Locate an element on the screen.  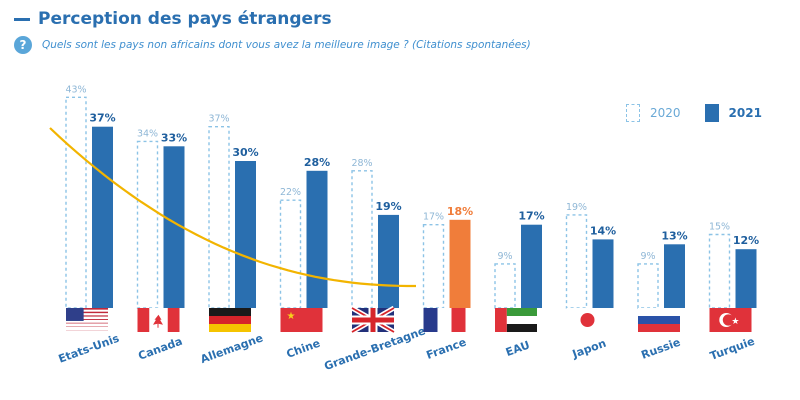
data-label-2020: 17% is located at coordinates (433, 217).